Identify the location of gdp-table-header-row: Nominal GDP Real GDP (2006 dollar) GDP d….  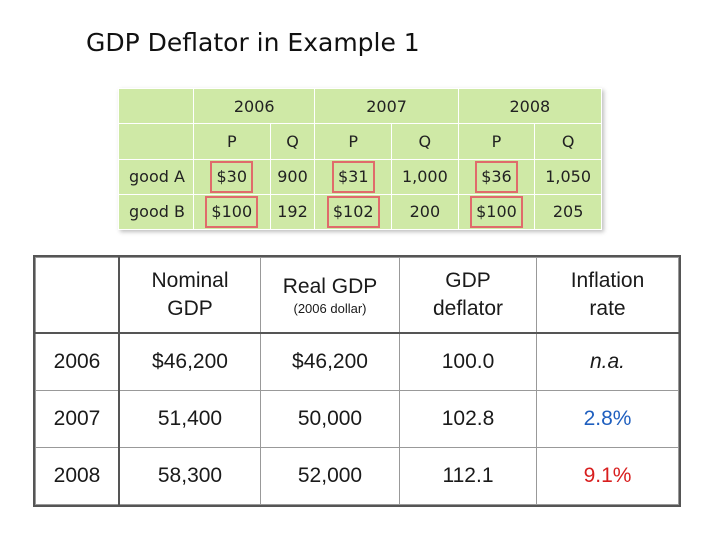
(357, 295).